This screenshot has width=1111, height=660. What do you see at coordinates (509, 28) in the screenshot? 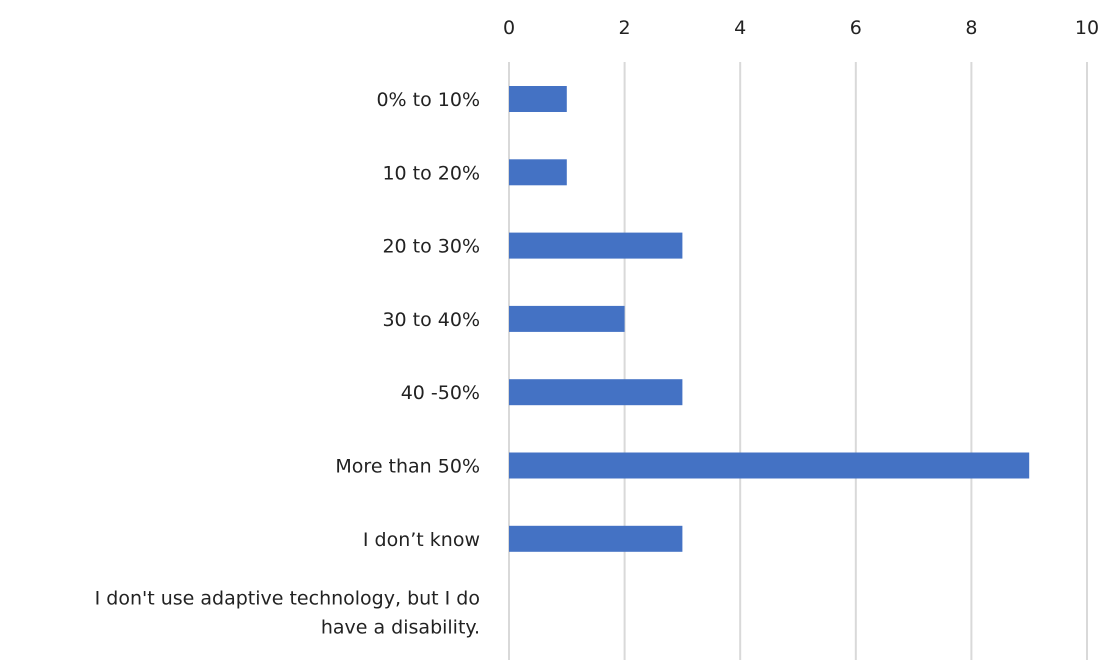
I see `x-tick-label: 0` at bounding box center [509, 28].